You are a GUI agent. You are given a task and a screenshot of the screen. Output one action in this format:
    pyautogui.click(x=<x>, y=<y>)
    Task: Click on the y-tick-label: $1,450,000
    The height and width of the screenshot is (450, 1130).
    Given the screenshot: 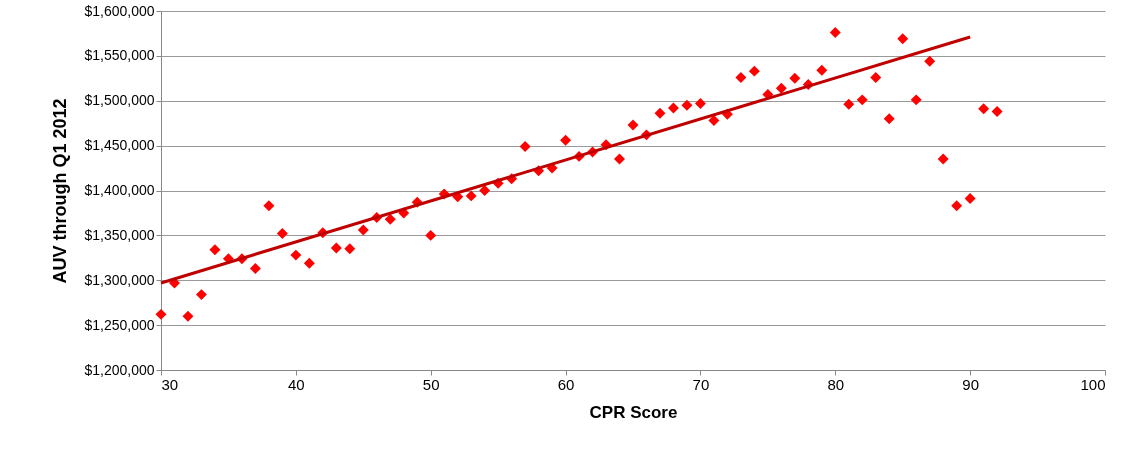 What is the action you would take?
    pyautogui.click(x=119, y=145)
    